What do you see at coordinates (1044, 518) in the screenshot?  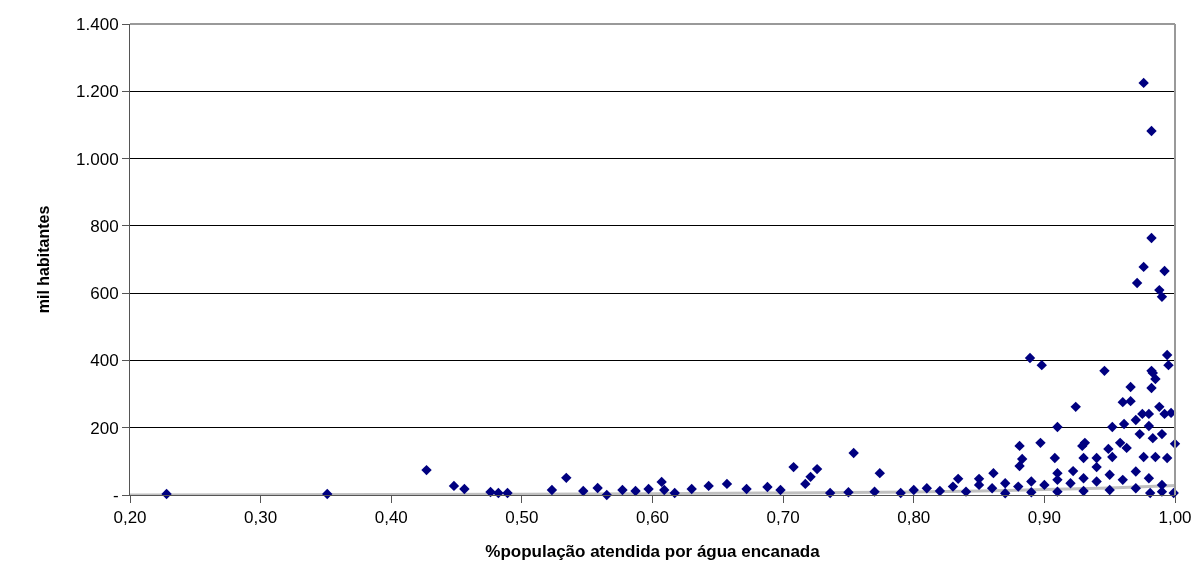 I see `x-tick-label: 0,90` at bounding box center [1044, 518].